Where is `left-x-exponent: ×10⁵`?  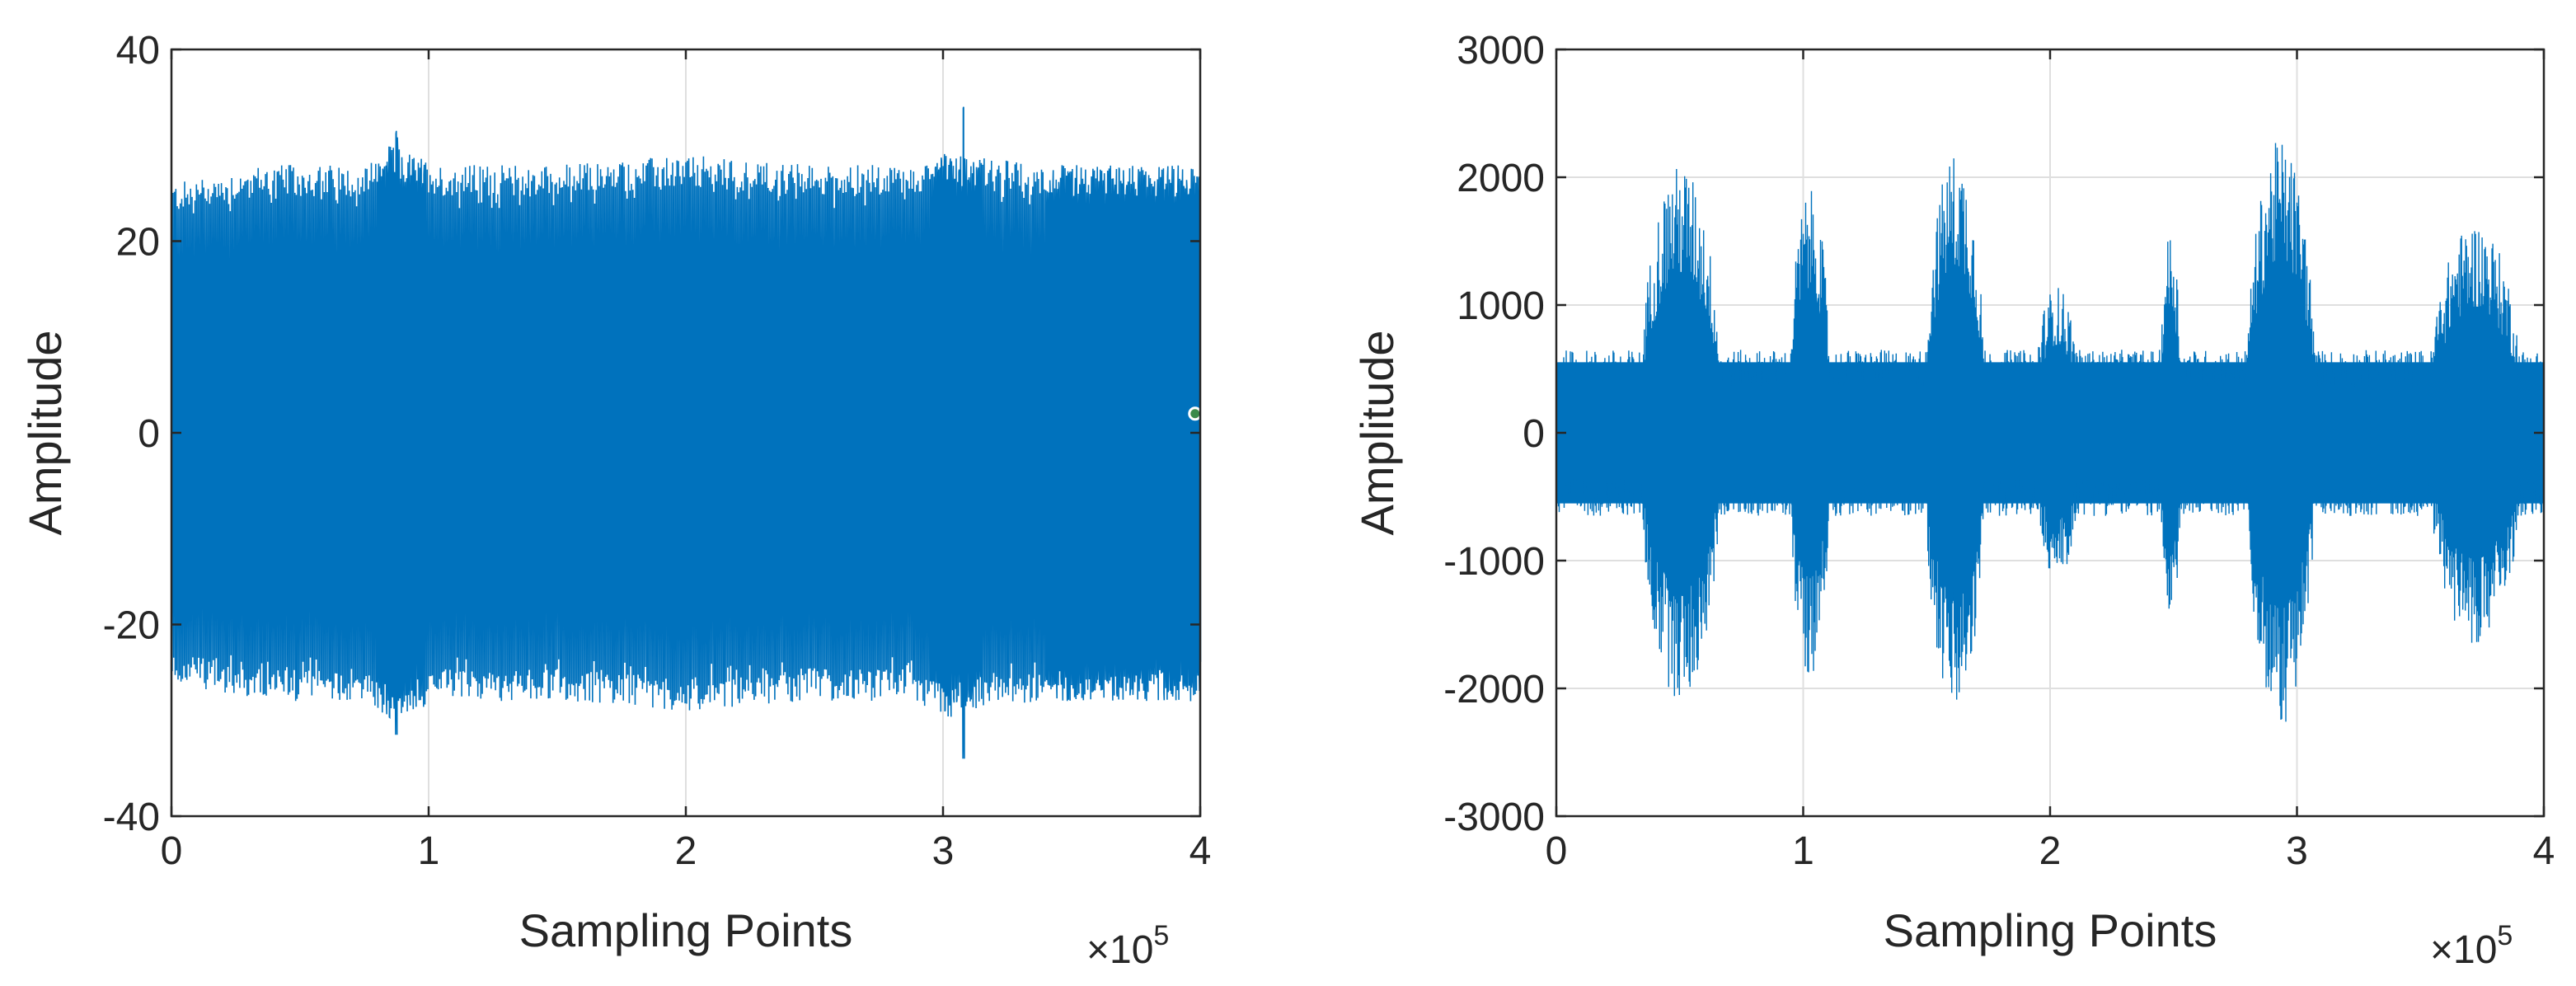 left-x-exponent: ×10⁵ is located at coordinates (1128, 946).